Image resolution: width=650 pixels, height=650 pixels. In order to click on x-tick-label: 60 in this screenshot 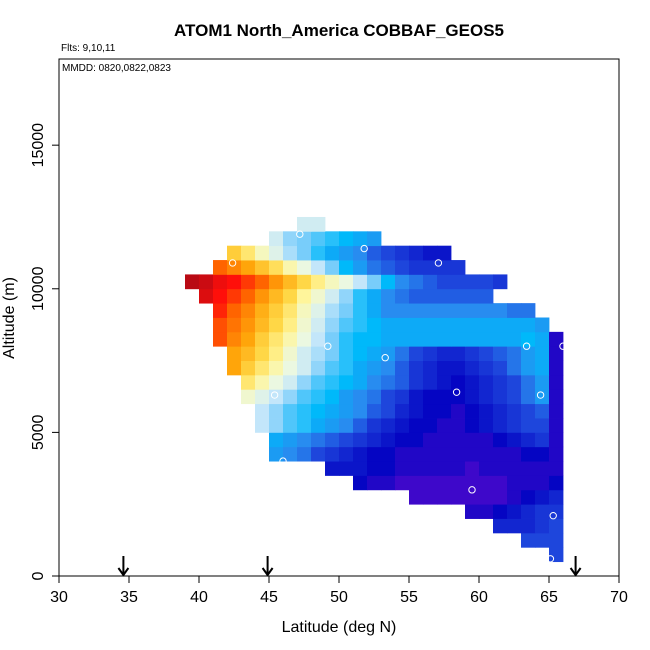, I will do `click(479, 597)`.